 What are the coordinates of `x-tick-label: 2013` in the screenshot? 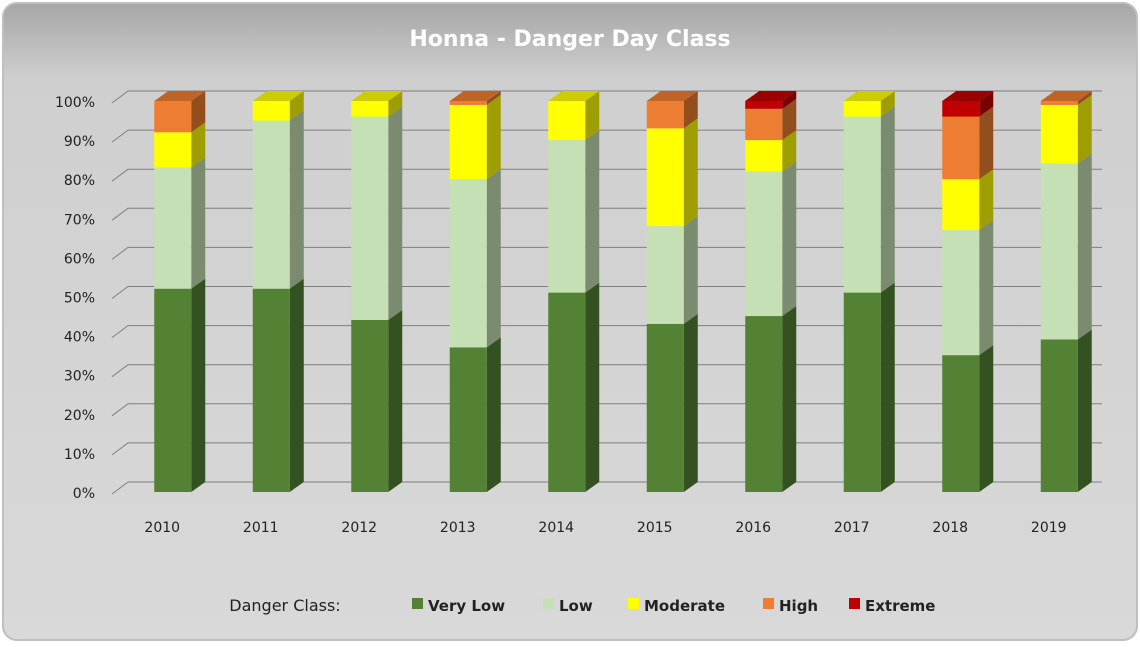 It's located at (458, 528).